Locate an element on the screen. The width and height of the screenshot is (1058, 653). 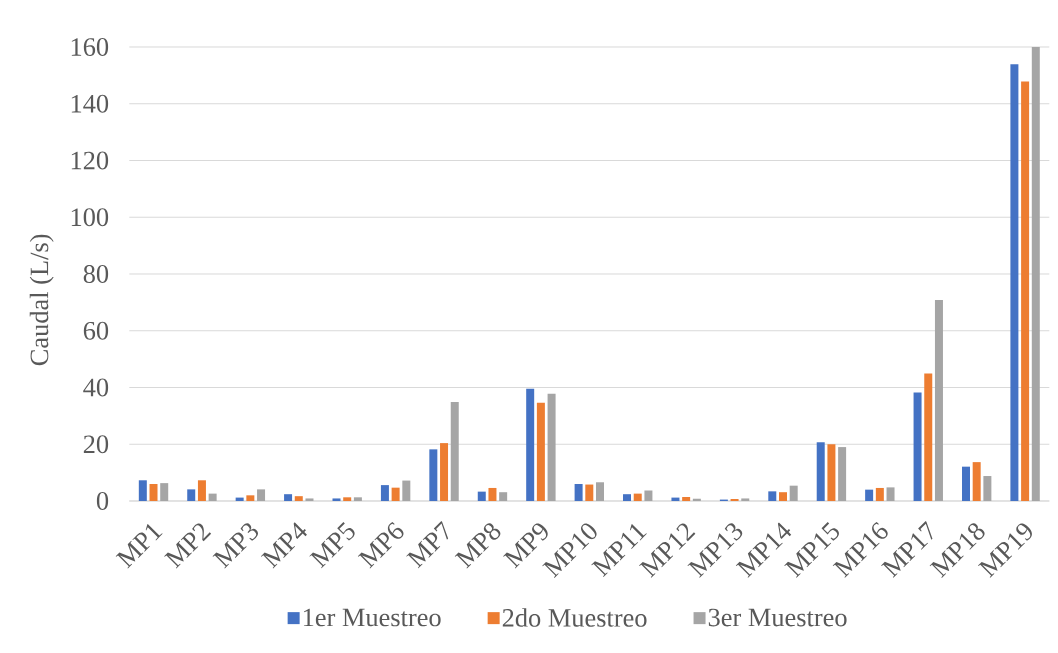
y-tick-label: 140 is located at coordinates (90, 103).